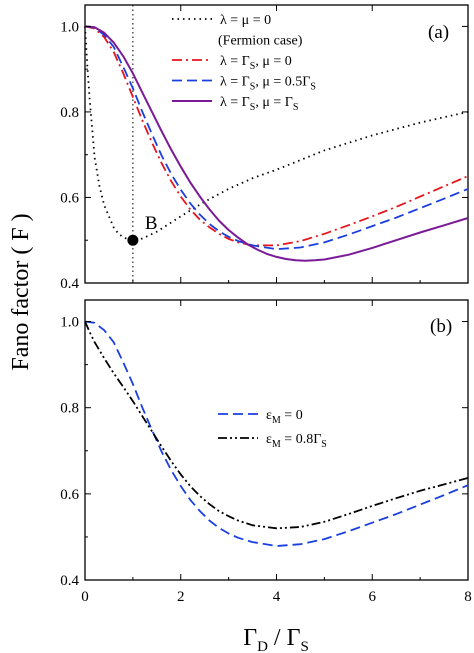 This screenshot has width=474, height=653. Describe the element at coordinates (441, 326) in the screenshot. I see `panel-b-tag: (b)` at that location.